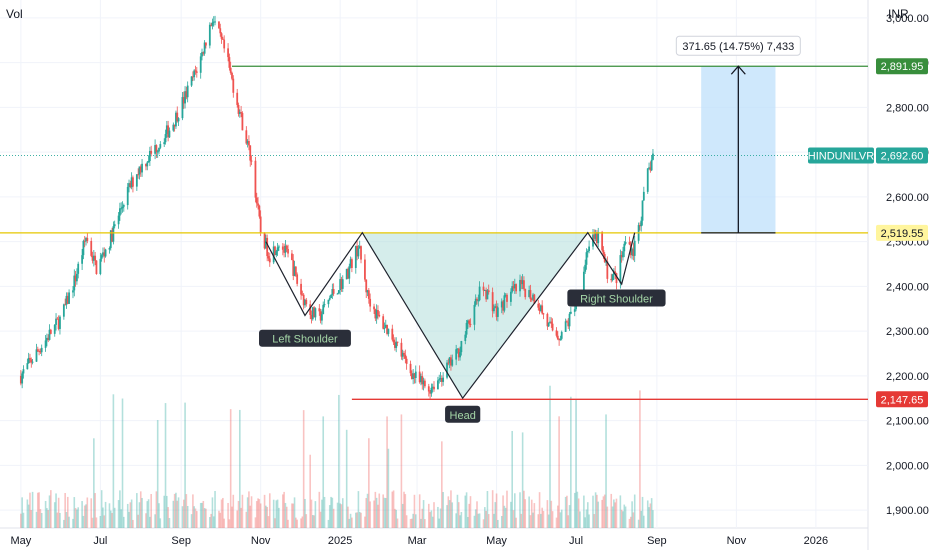  What do you see at coordinates (305, 340) in the screenshot?
I see `pattern-label: Left Shoulder` at bounding box center [305, 340].